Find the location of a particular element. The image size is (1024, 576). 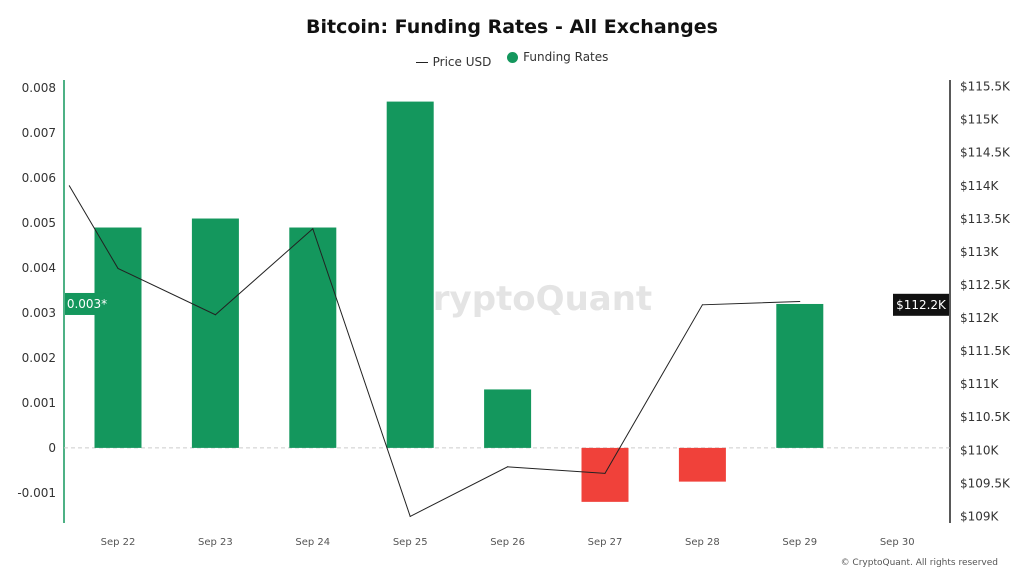

left-tick-label: 0.004 is located at coordinates (39, 268).